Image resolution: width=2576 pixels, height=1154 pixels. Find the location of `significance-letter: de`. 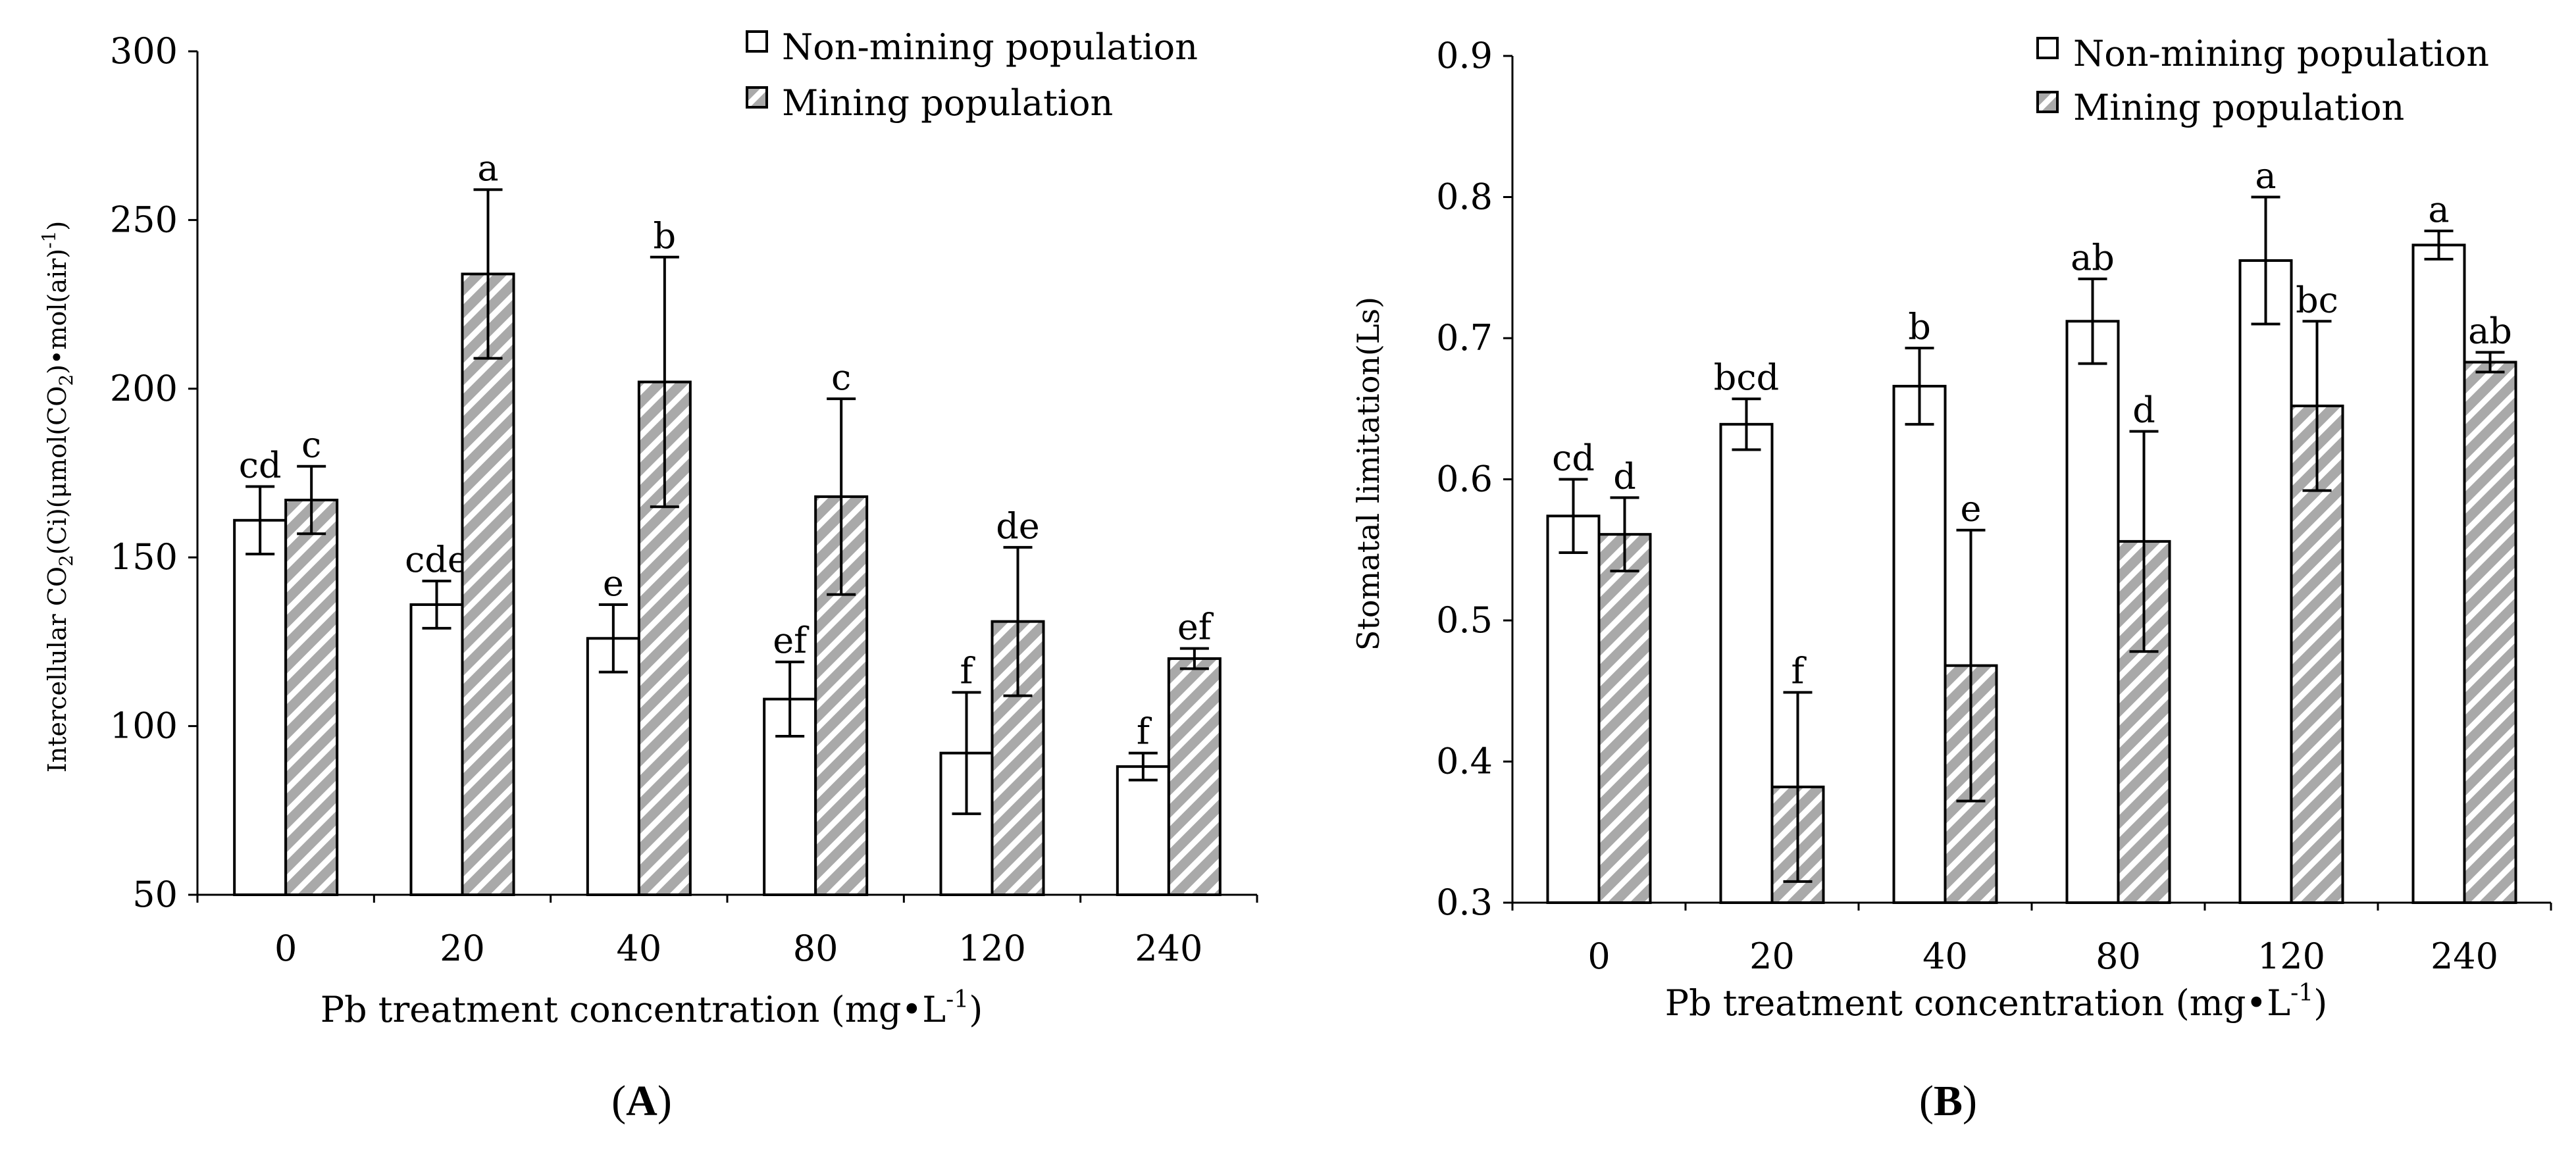

significance-letter: de is located at coordinates (1018, 526).